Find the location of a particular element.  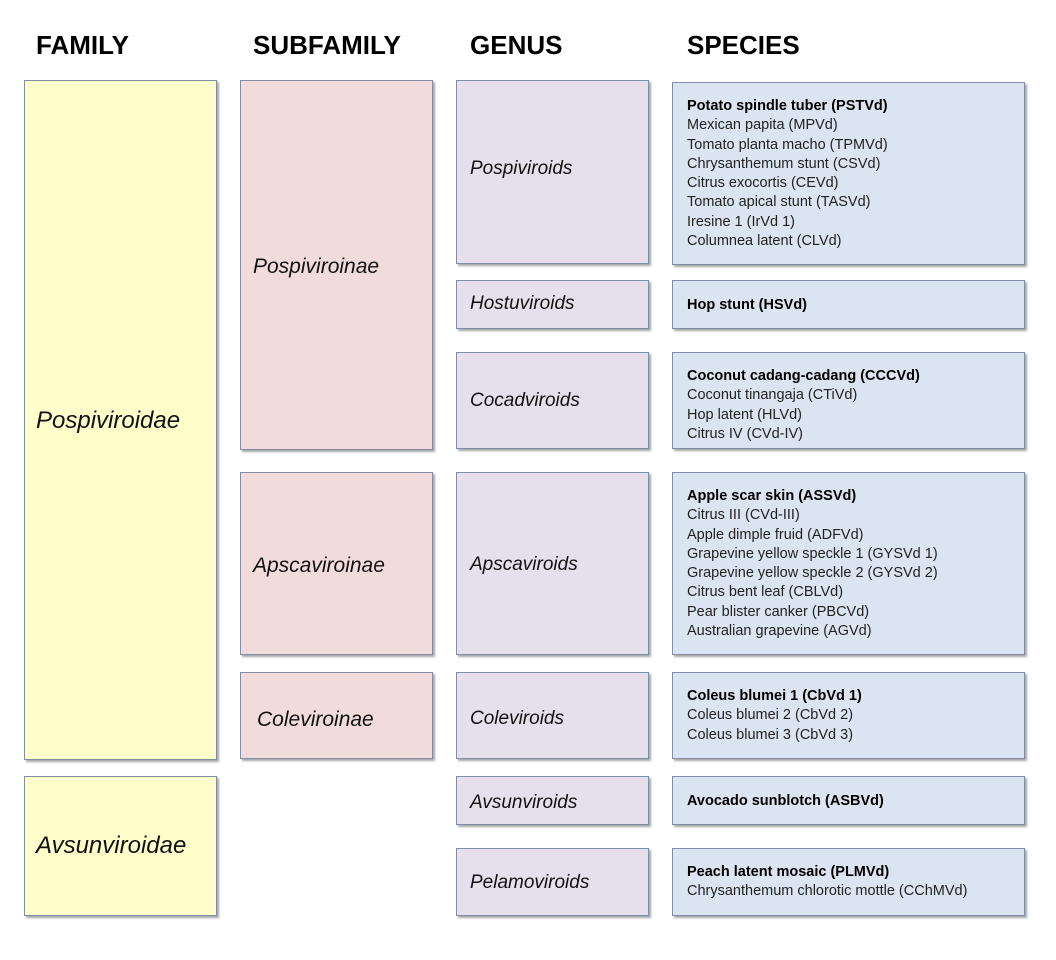

type-species: Avocado sunblotch (ASBVd) is located at coordinates (785, 801).